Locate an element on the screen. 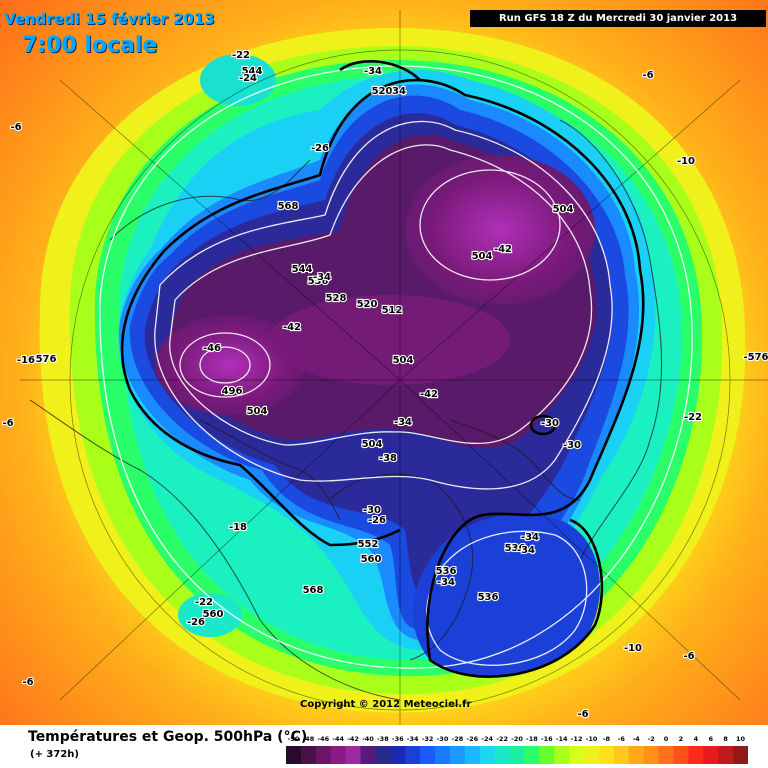  map-label: -24 is located at coordinates (248, 78).